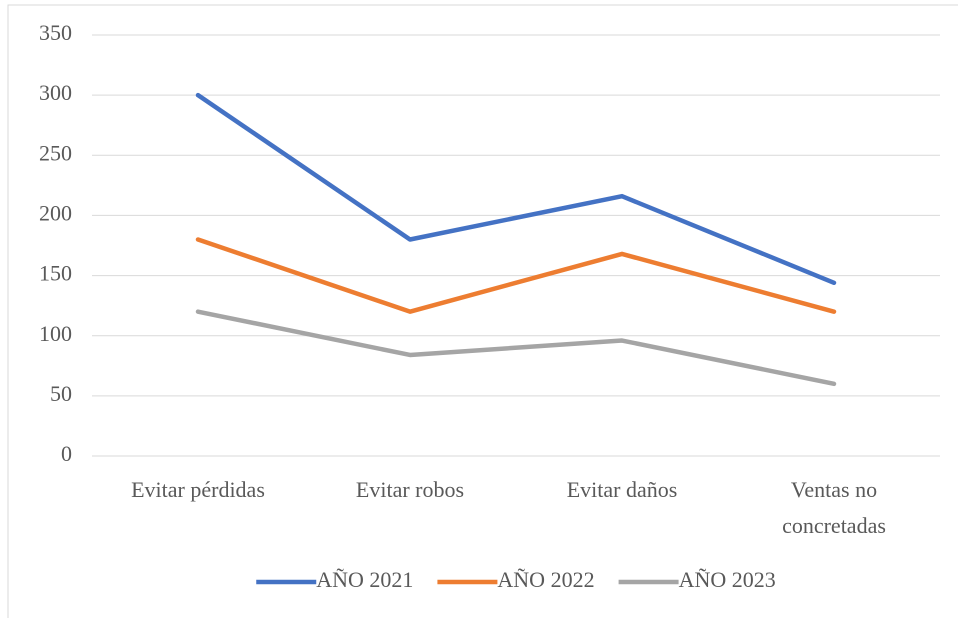  I want to click on y-tick-label: 250, so click(55, 152).